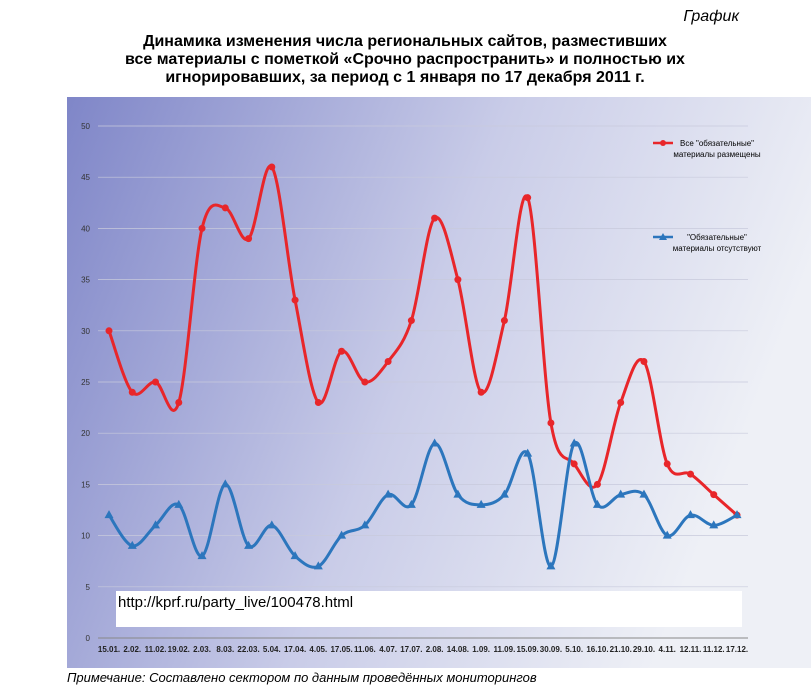 This screenshot has width=811, height=700. I want to click on x-tick-label: 15.01., so click(109, 649).